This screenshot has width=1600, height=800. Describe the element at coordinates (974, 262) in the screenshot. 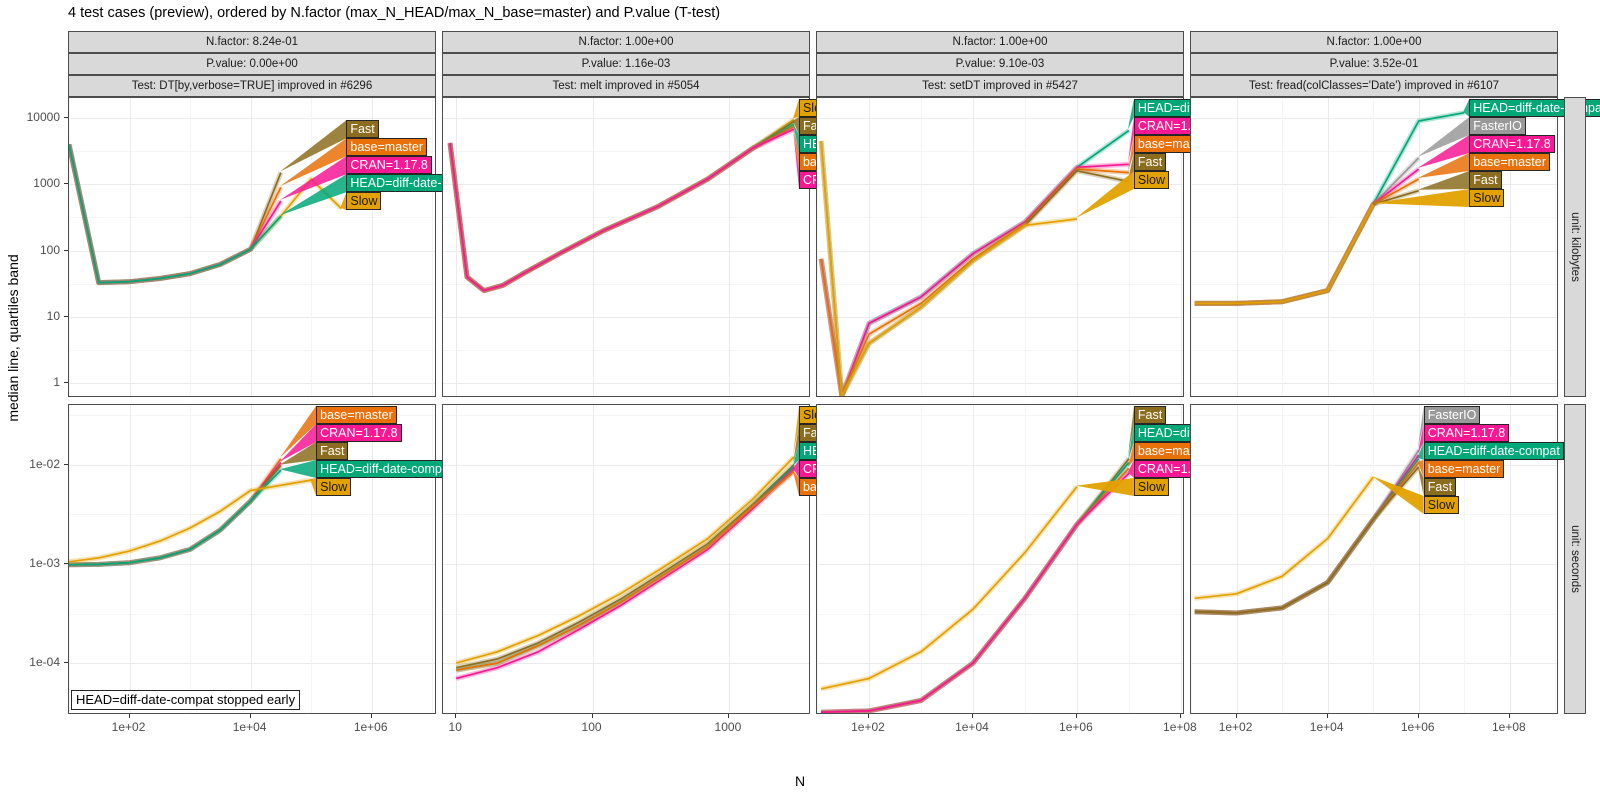

I see `series-layer` at that location.